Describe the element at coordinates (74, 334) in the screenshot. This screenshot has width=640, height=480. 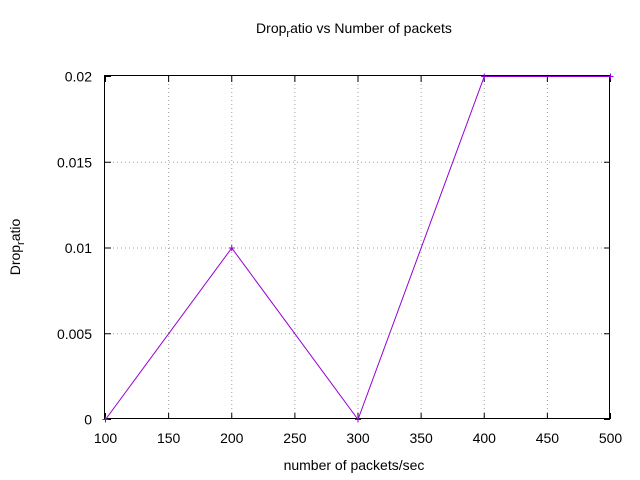
I see `y-tick-label: 0.005` at that location.